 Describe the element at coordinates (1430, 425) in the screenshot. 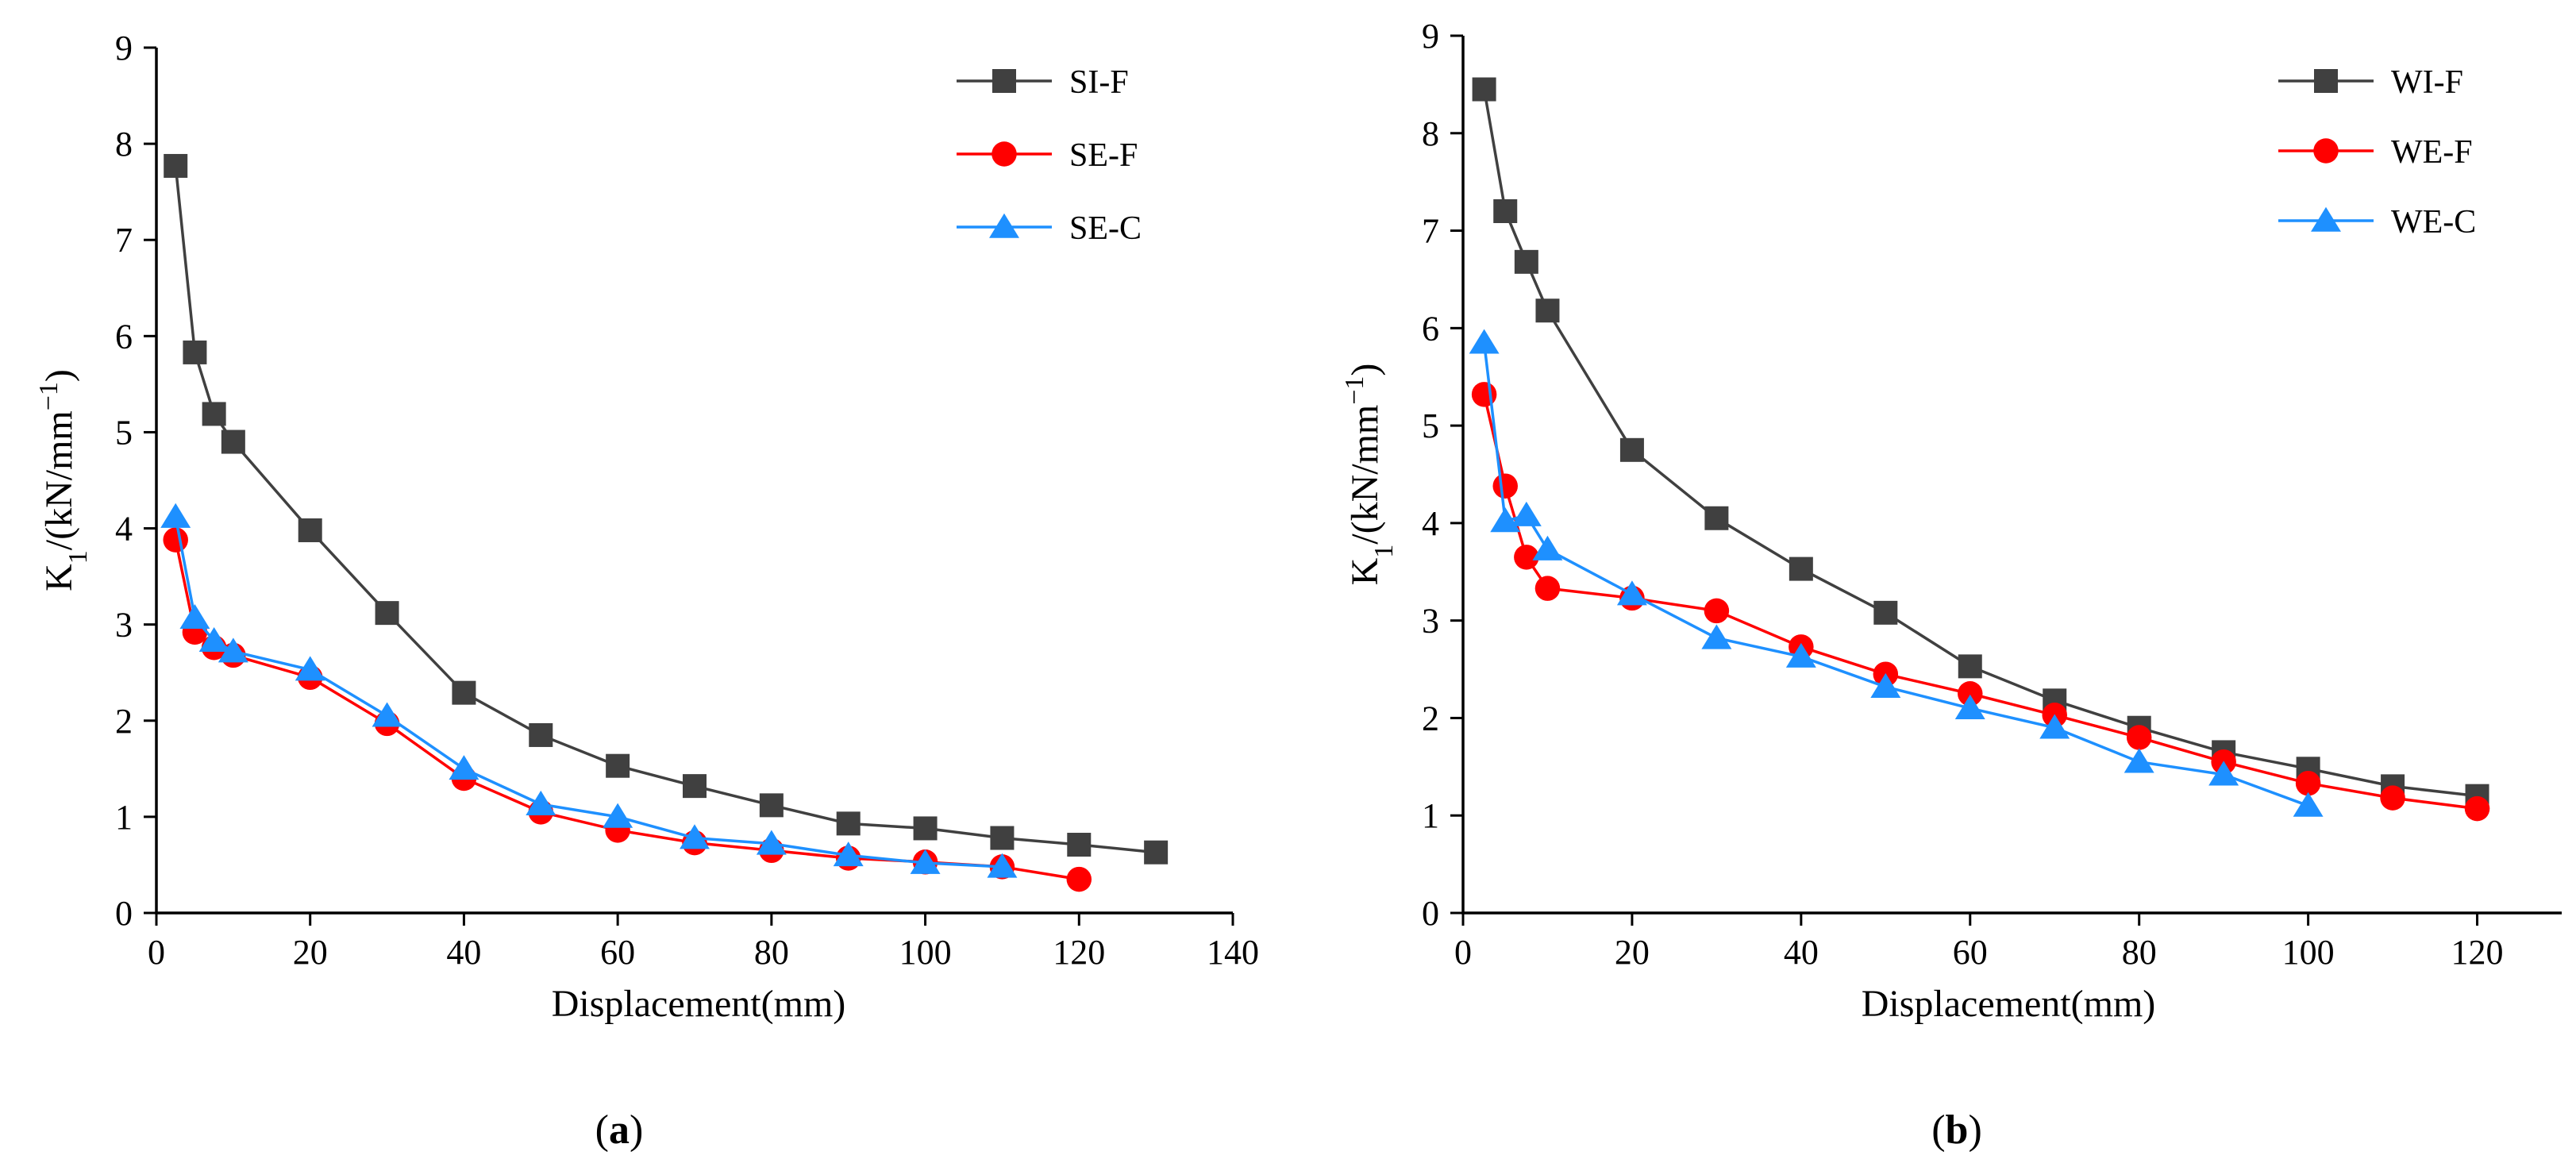

I see `y-tick-label: 5` at that location.